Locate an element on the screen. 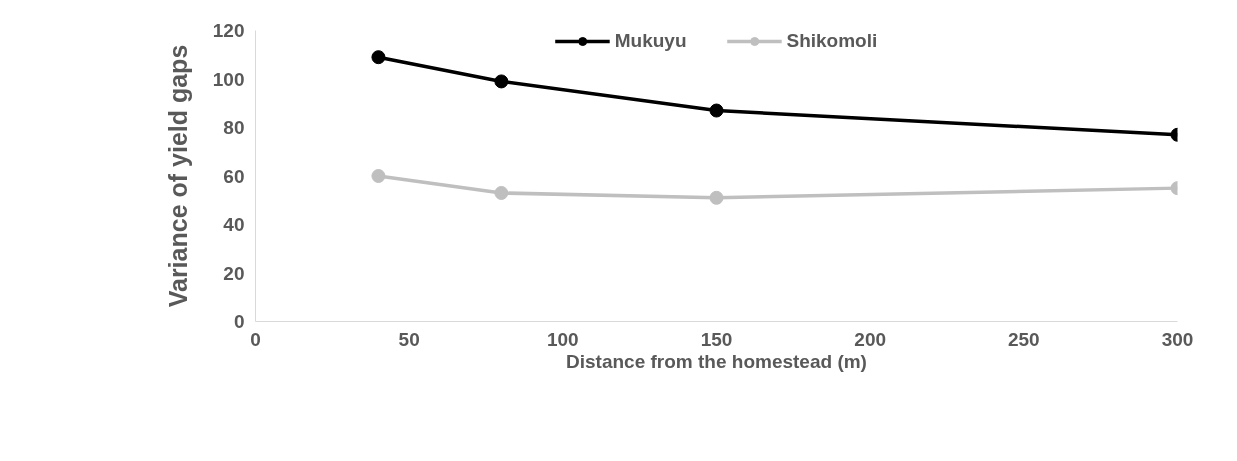 Image resolution: width=1237 pixels, height=461 pixels. x-tick-label: 100 is located at coordinates (562, 339).